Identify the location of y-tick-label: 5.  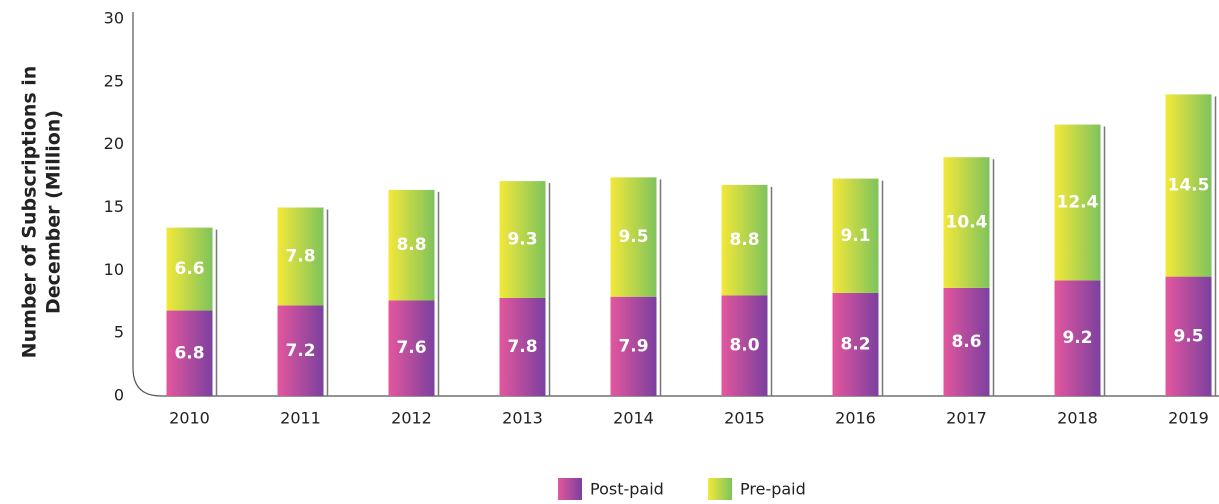
(119, 332).